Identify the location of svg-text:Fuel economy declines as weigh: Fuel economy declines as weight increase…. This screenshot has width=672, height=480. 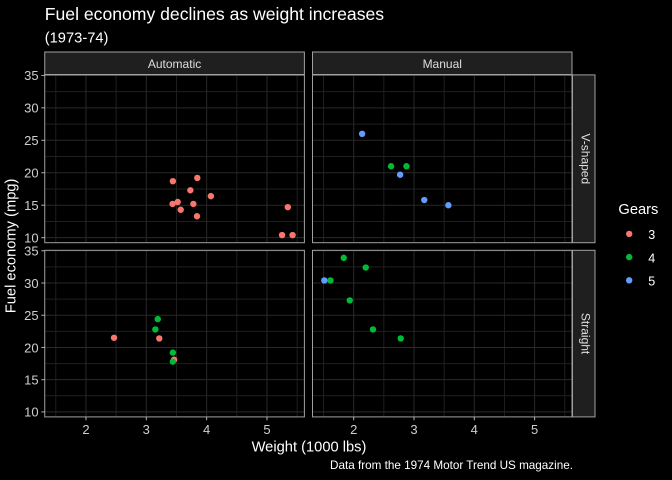
(215, 14).